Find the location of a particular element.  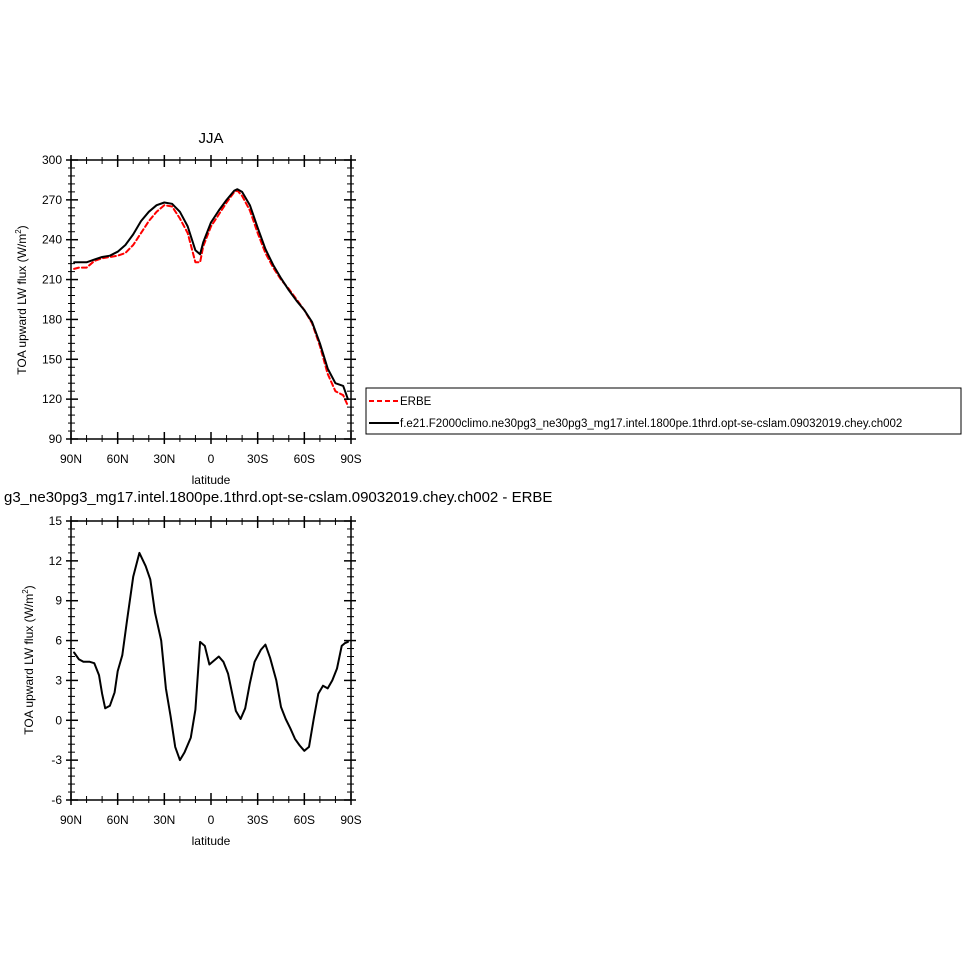

top-chart-y-tick-label: 180 is located at coordinates (52, 319).